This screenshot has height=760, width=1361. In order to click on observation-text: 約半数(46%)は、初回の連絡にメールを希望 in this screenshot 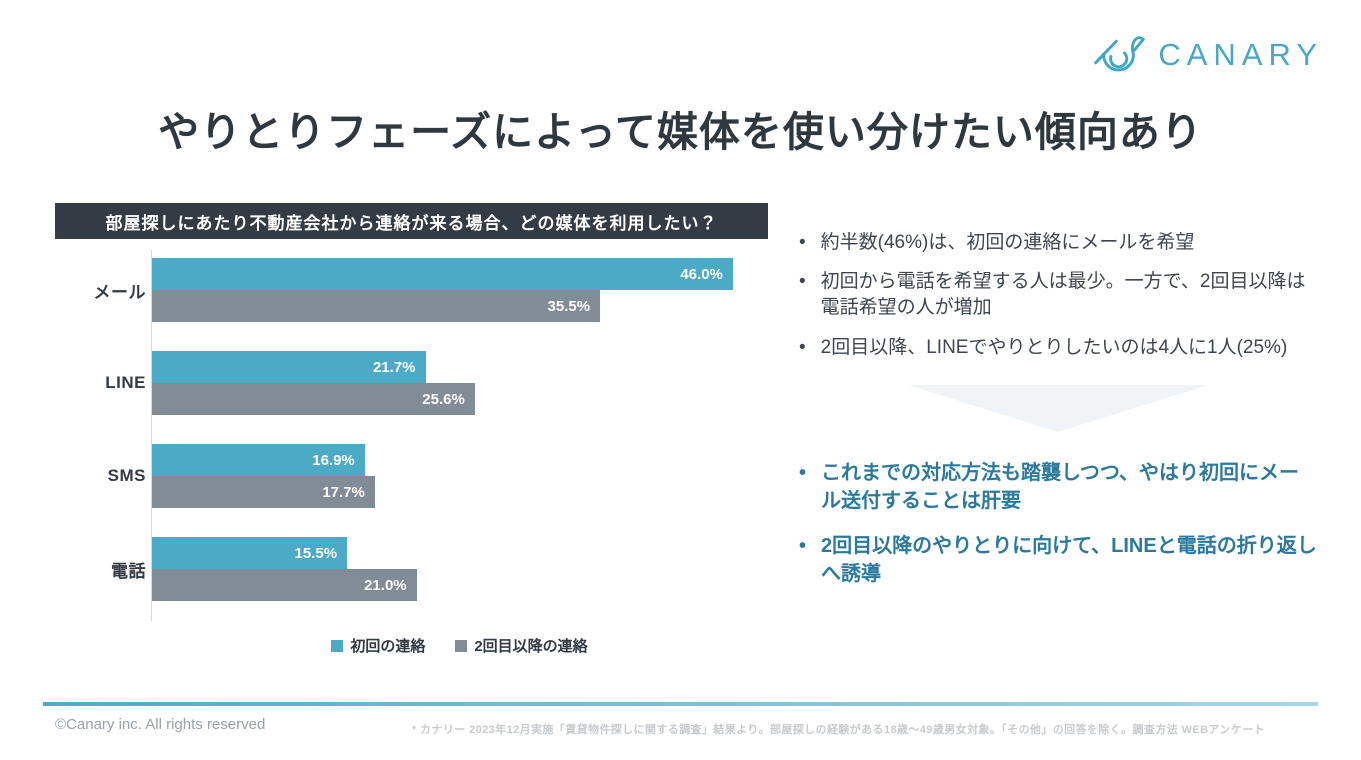, I will do `click(1007, 242)`.